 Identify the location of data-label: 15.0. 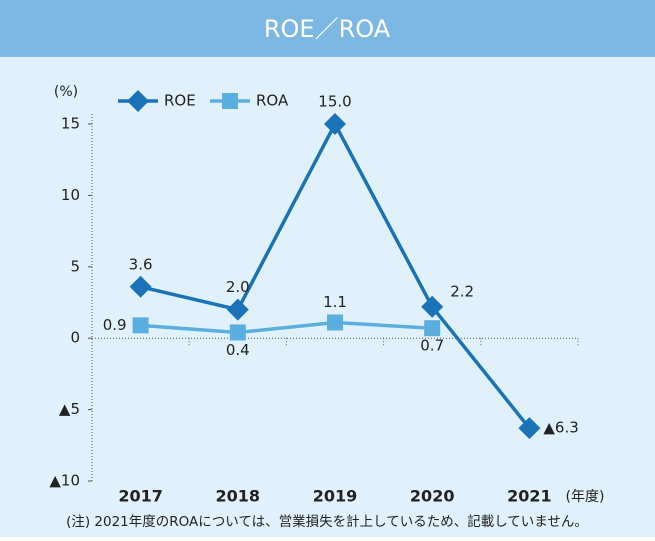
(334, 102).